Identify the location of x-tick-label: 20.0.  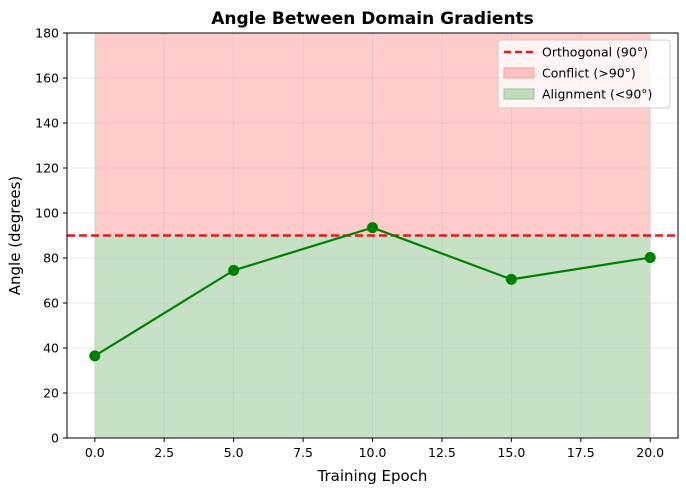
(650, 452).